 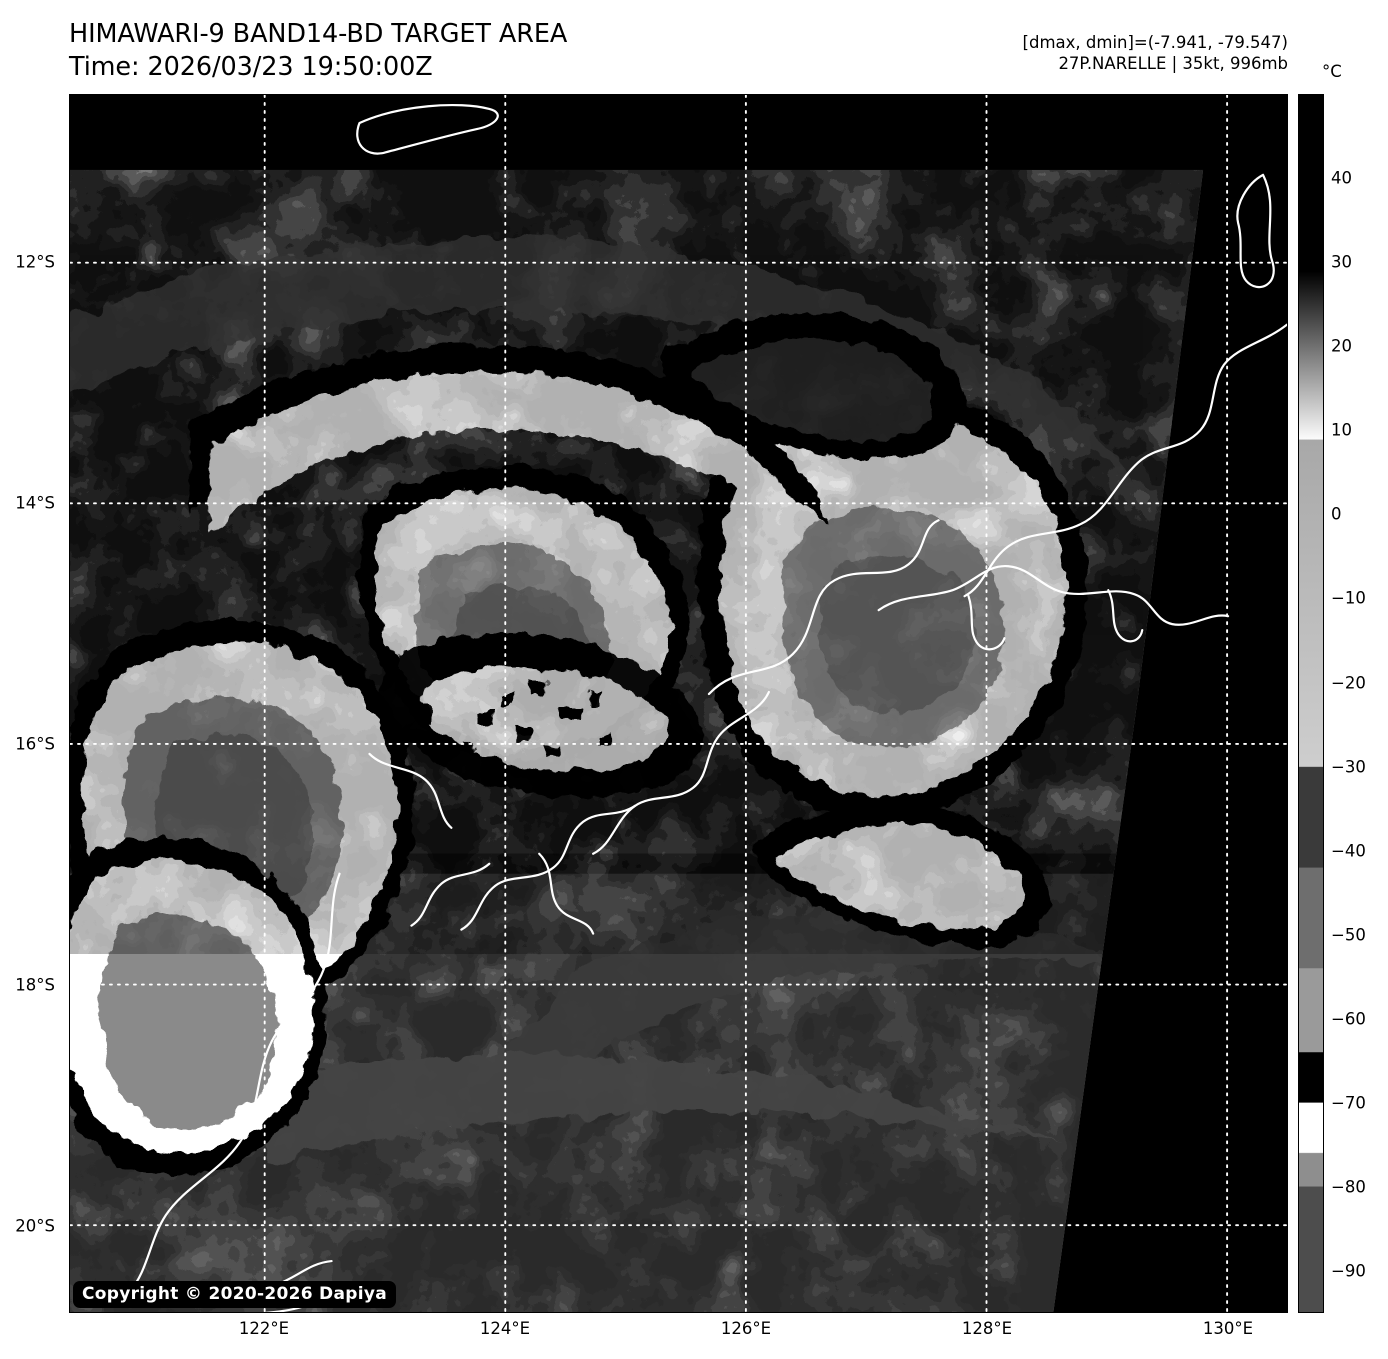 I want to click on xtick-128E: 128°E, so click(x=987, y=1328).